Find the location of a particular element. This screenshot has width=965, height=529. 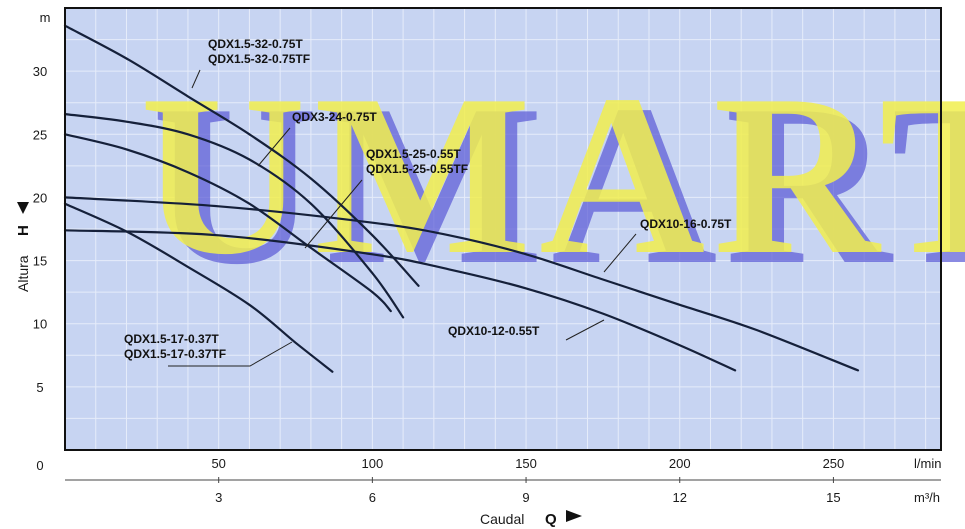

y-axis-symbol: H is located at coordinates (23, 230).